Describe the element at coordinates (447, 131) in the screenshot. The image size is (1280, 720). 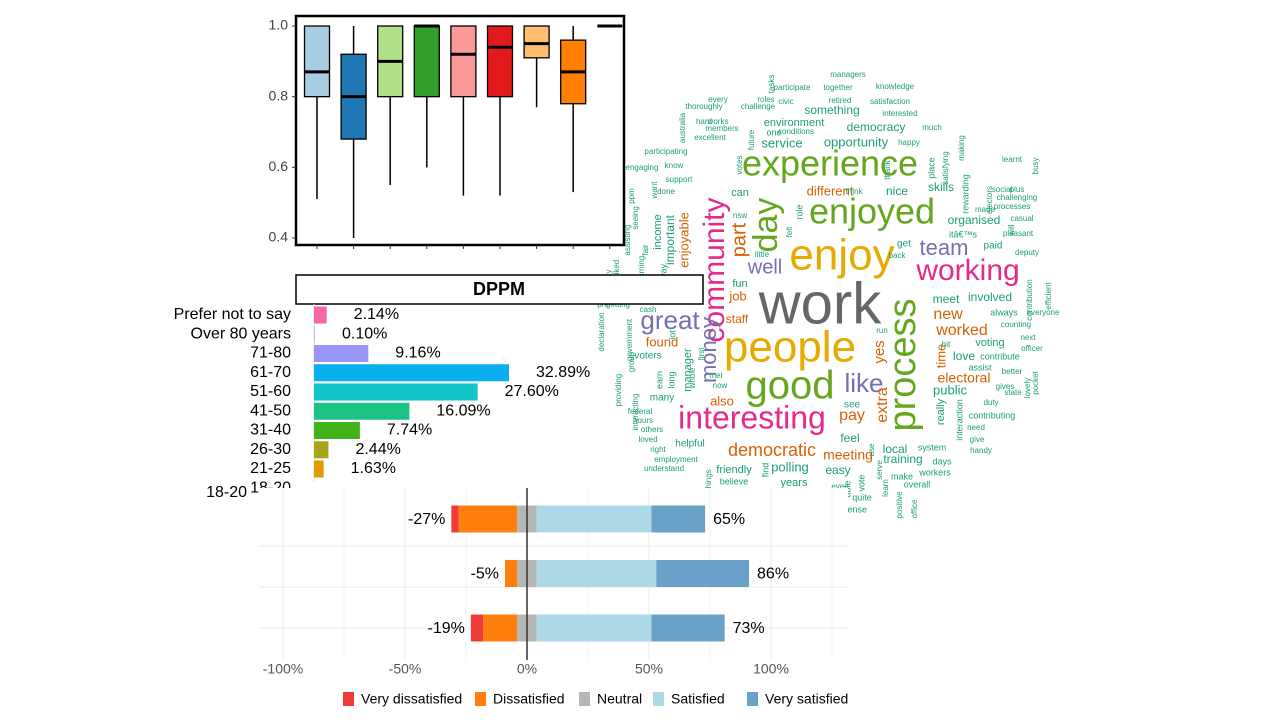
I see `boxplot: 0.4 0.6 0.8 1.0` at that location.